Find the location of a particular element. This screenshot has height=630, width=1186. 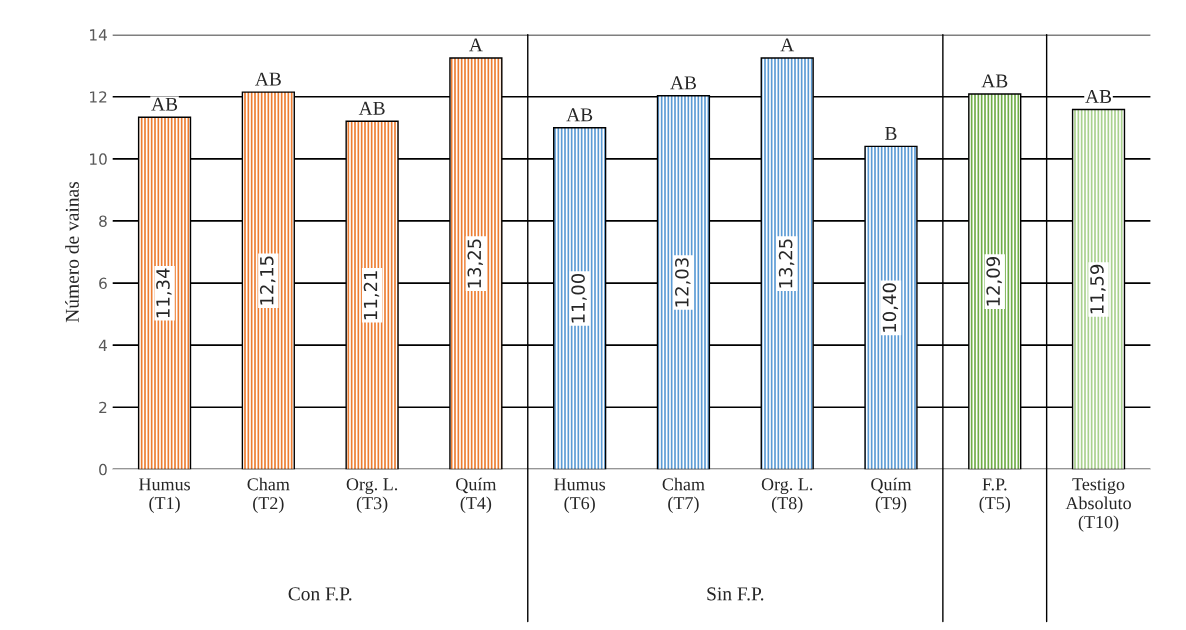

y-tick-label: 8 is located at coordinates (103, 221).